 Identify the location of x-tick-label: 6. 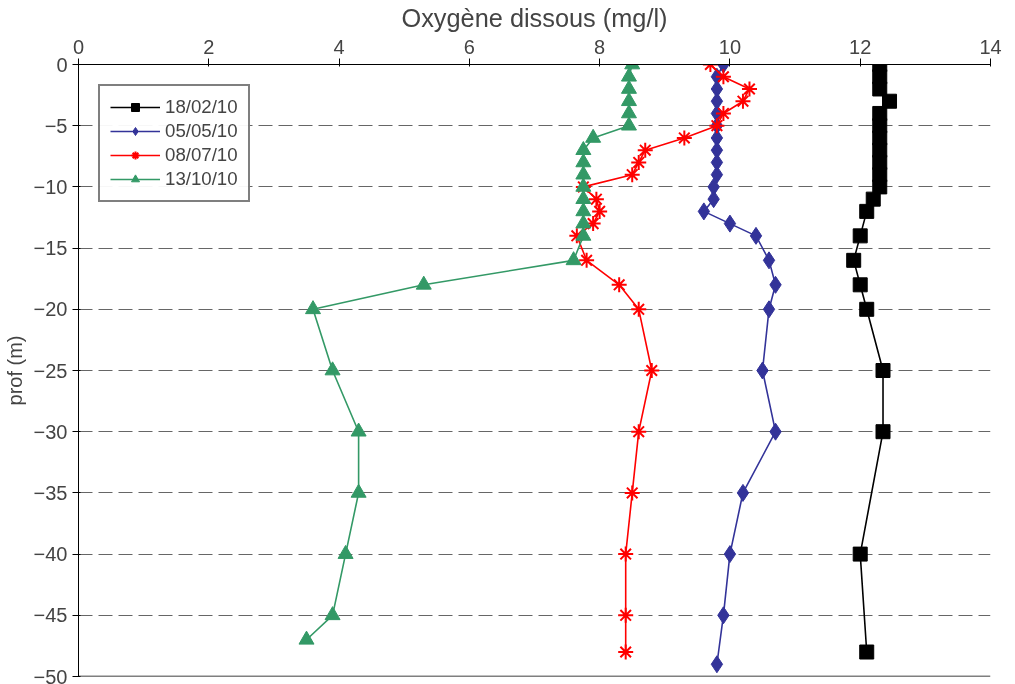
(469, 46).